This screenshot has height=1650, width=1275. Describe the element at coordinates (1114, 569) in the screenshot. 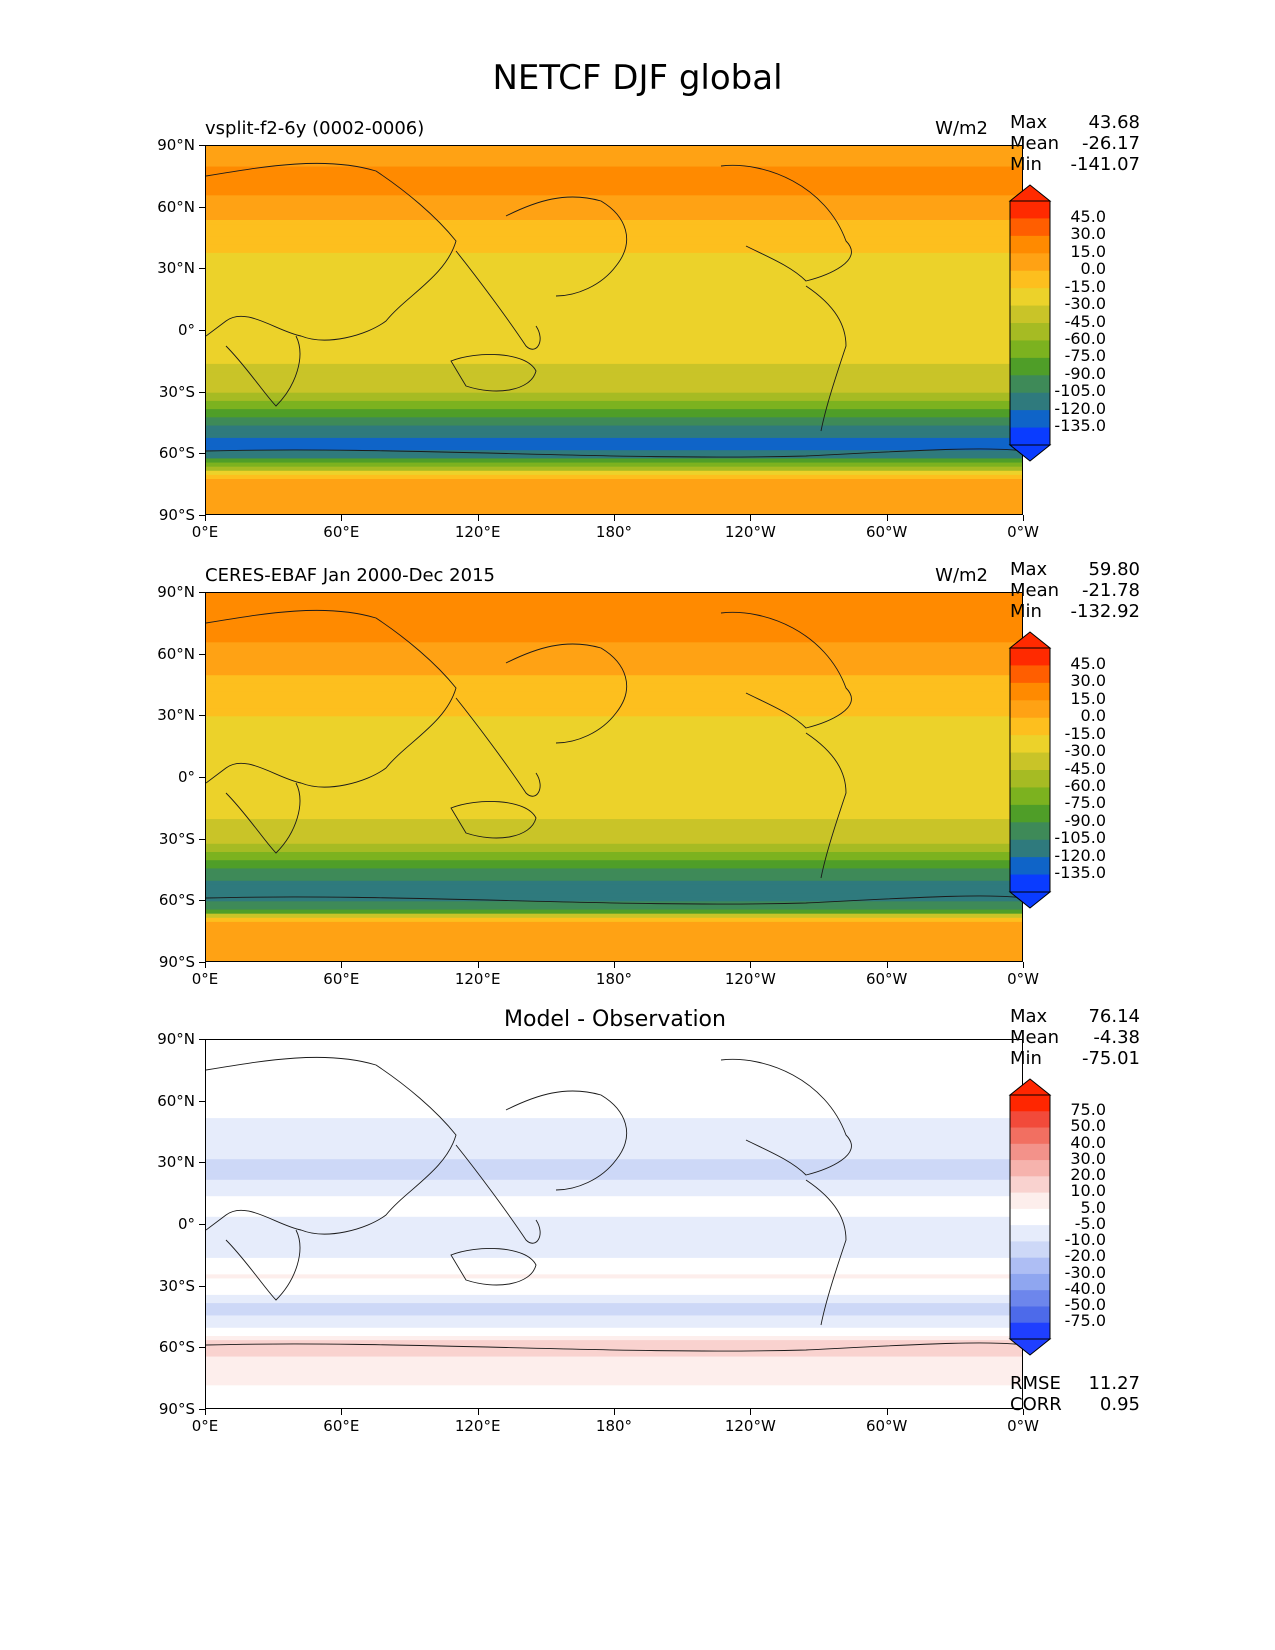

I see `max-value: 59.80` at that location.